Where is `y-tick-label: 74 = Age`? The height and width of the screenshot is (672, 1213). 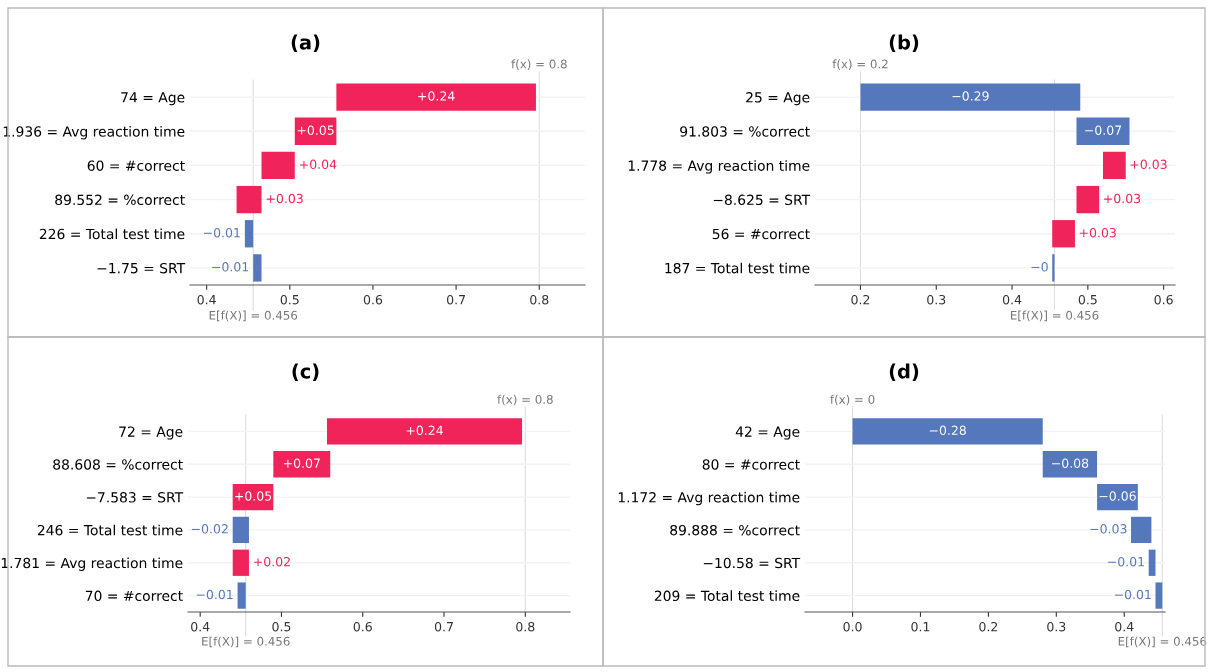
y-tick-label: 74 = Age is located at coordinates (153, 99).